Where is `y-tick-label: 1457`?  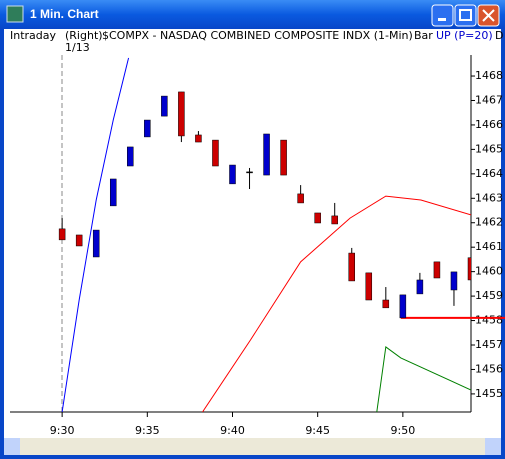 y-tick-label: 1457 is located at coordinates (489, 344).